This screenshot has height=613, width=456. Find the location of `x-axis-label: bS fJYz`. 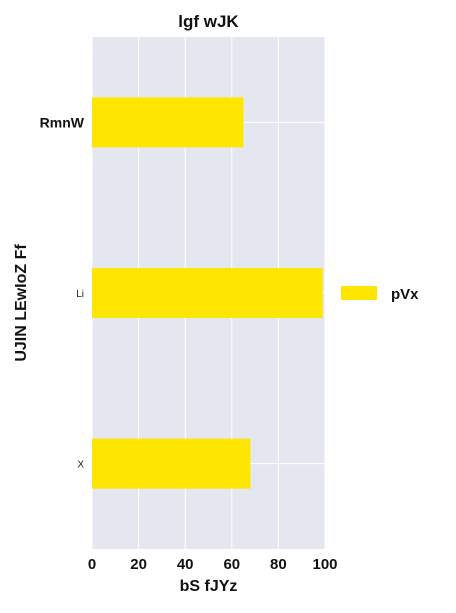

x-axis-label: bS fJYz is located at coordinates (209, 586).